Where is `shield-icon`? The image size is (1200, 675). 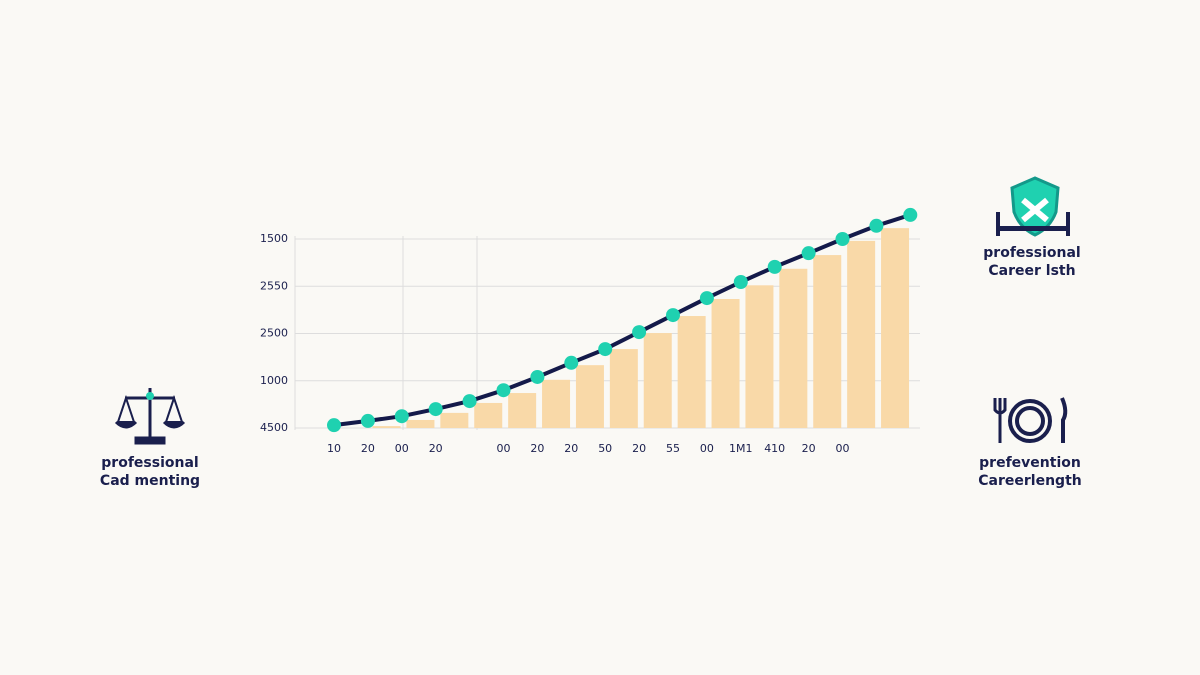 shield-icon is located at coordinates (1033, 206).